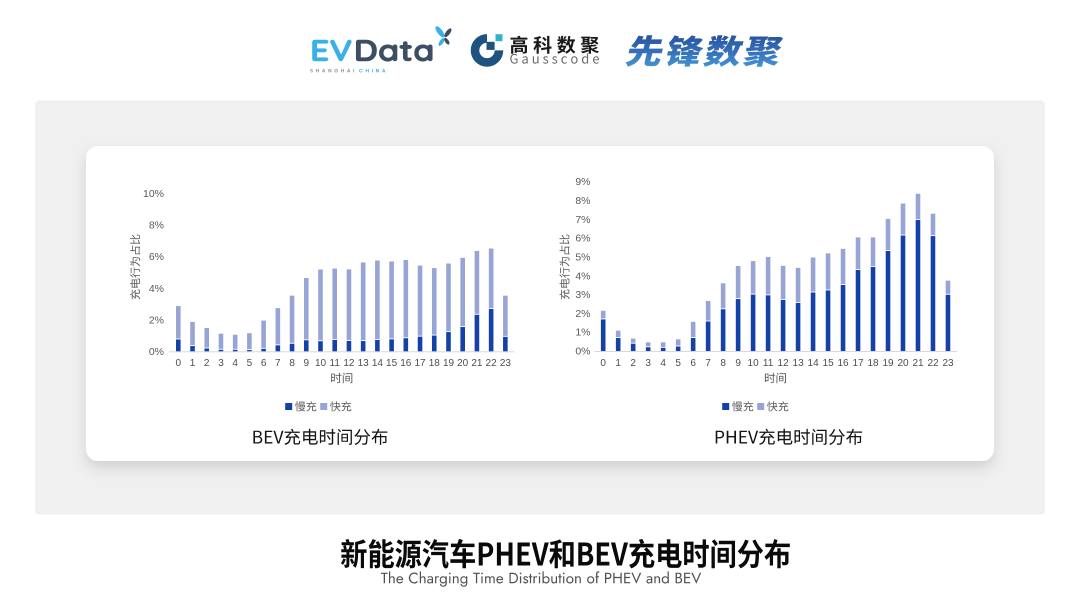  I want to click on svg-text: 3%, so click(582, 295).